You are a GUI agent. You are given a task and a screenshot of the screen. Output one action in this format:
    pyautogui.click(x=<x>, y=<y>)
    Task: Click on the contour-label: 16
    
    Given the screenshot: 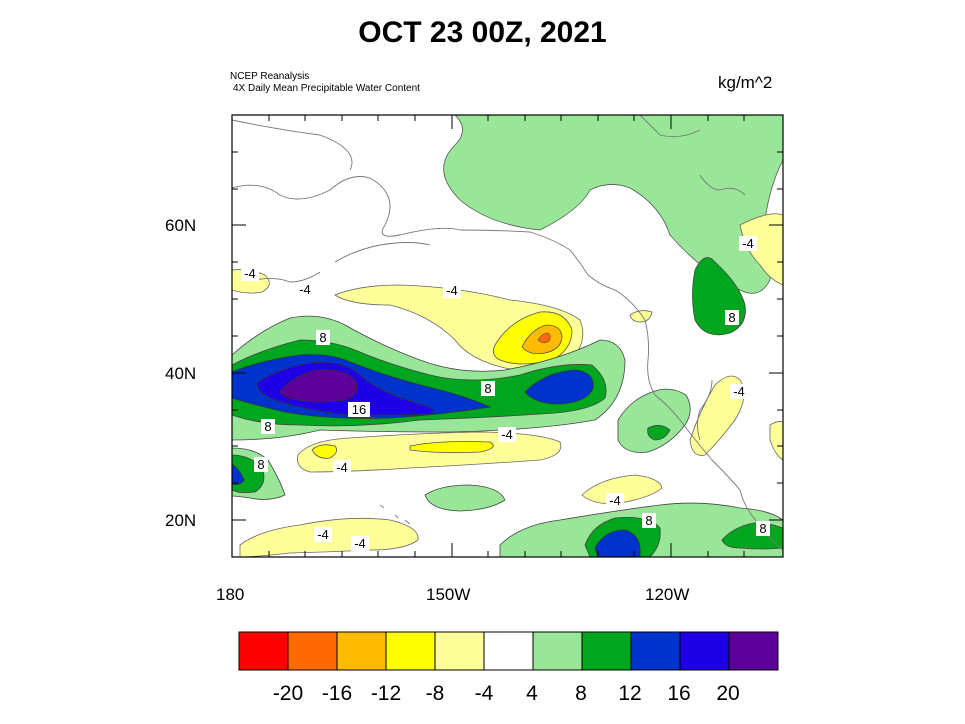 What is the action you would take?
    pyautogui.click(x=359, y=409)
    